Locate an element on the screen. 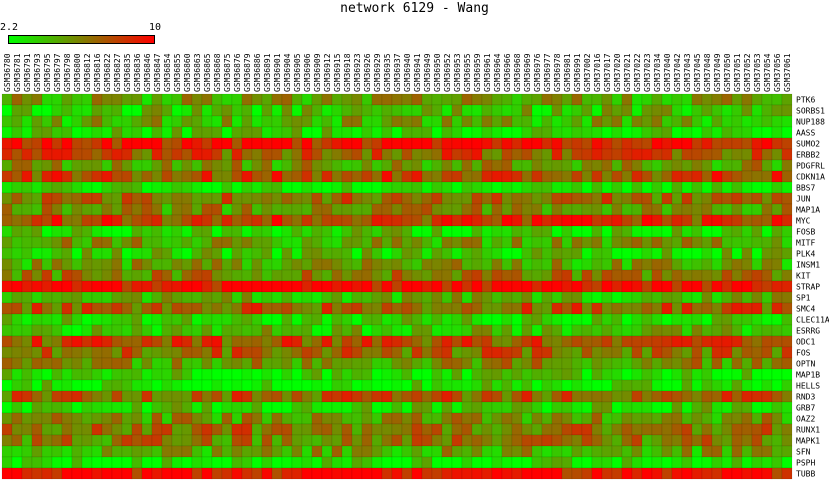 The height and width of the screenshot is (481, 829). row-label: BBS7 is located at coordinates (805, 188).